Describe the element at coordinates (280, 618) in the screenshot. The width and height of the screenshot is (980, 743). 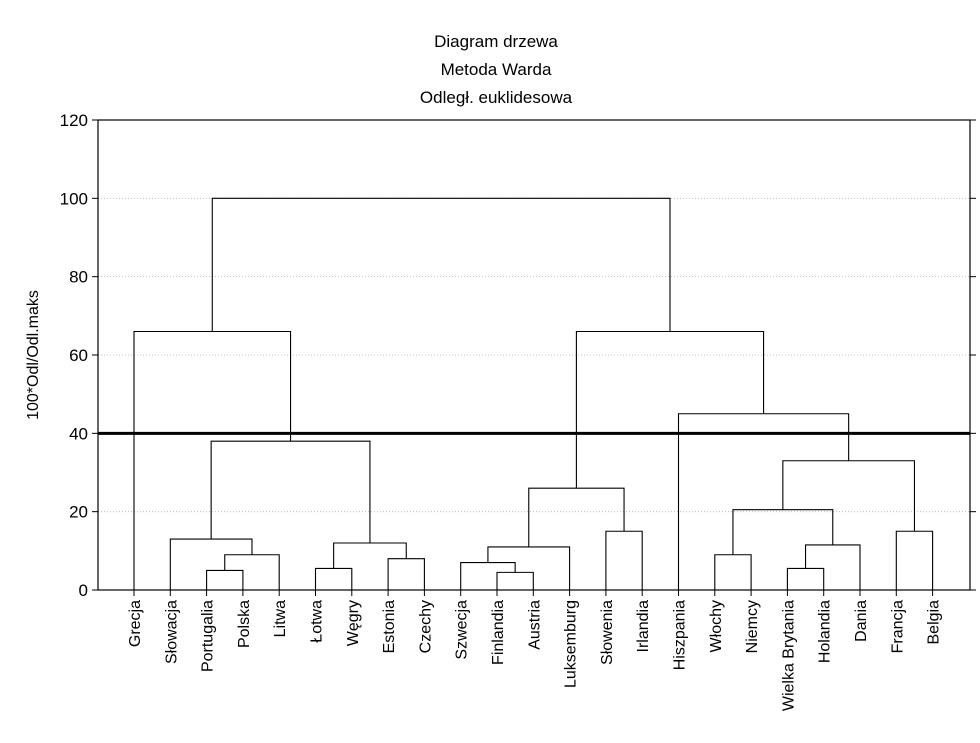
I see `leaf-label: Litwa` at that location.